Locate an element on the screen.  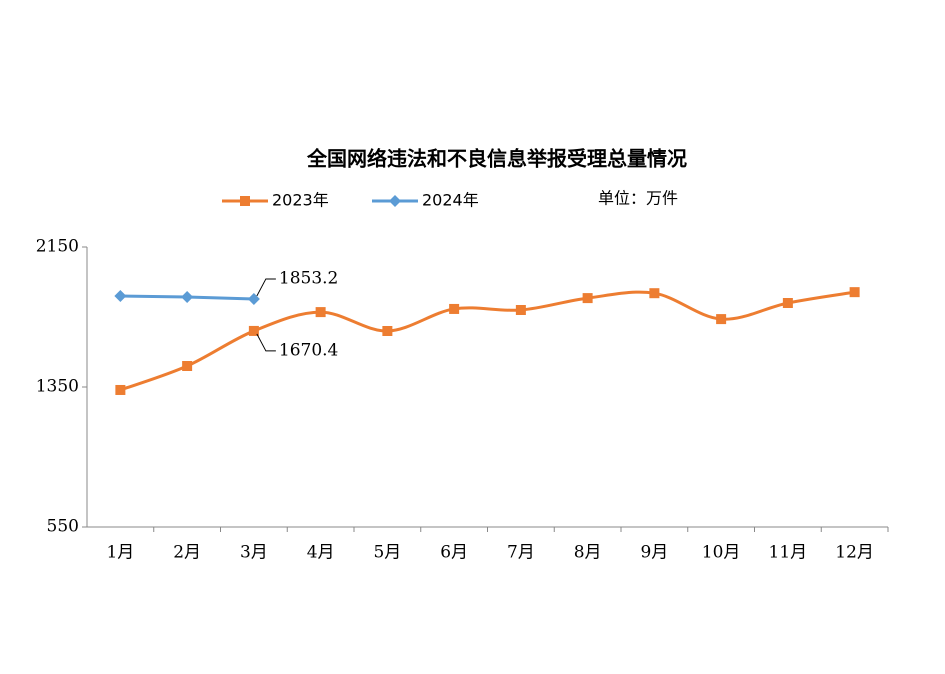
x-tick-label: 4月 is located at coordinates (321, 553).